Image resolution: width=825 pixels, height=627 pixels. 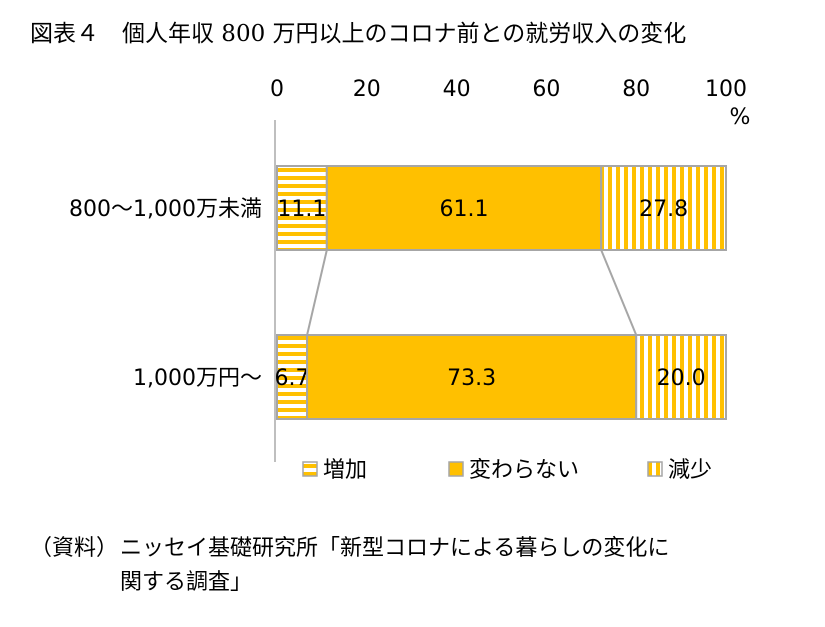 I want to click on x-tick-label: 100, so click(x=726, y=89).